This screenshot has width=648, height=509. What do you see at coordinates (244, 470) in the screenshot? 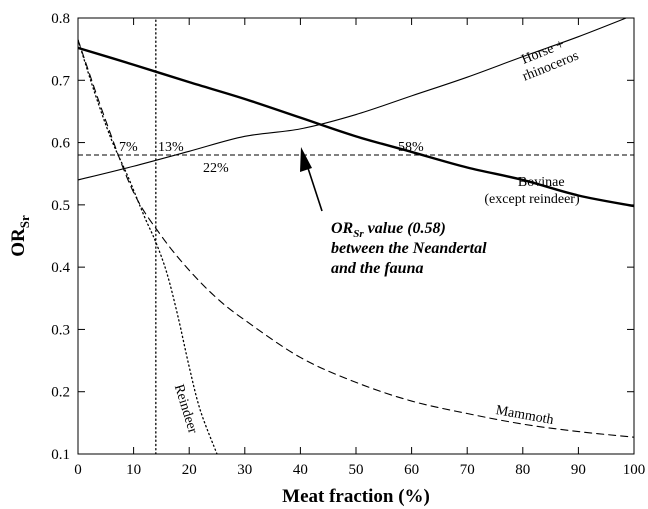
I see `x-tick-label: 30` at bounding box center [244, 470].